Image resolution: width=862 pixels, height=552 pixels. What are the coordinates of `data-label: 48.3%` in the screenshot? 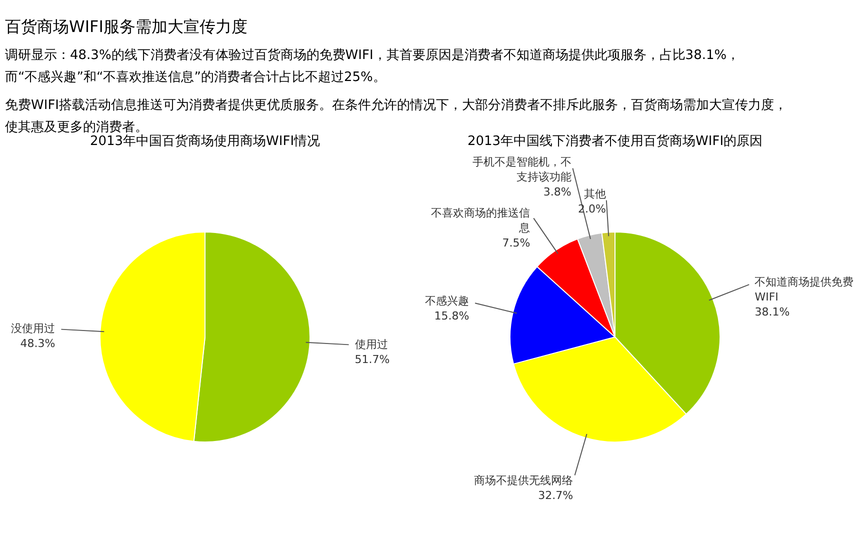 It's located at (38, 343).